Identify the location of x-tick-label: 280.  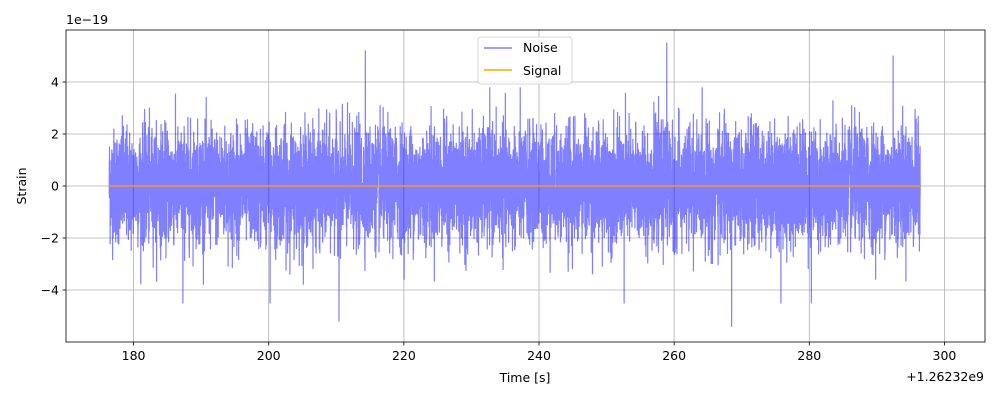
(809, 355).